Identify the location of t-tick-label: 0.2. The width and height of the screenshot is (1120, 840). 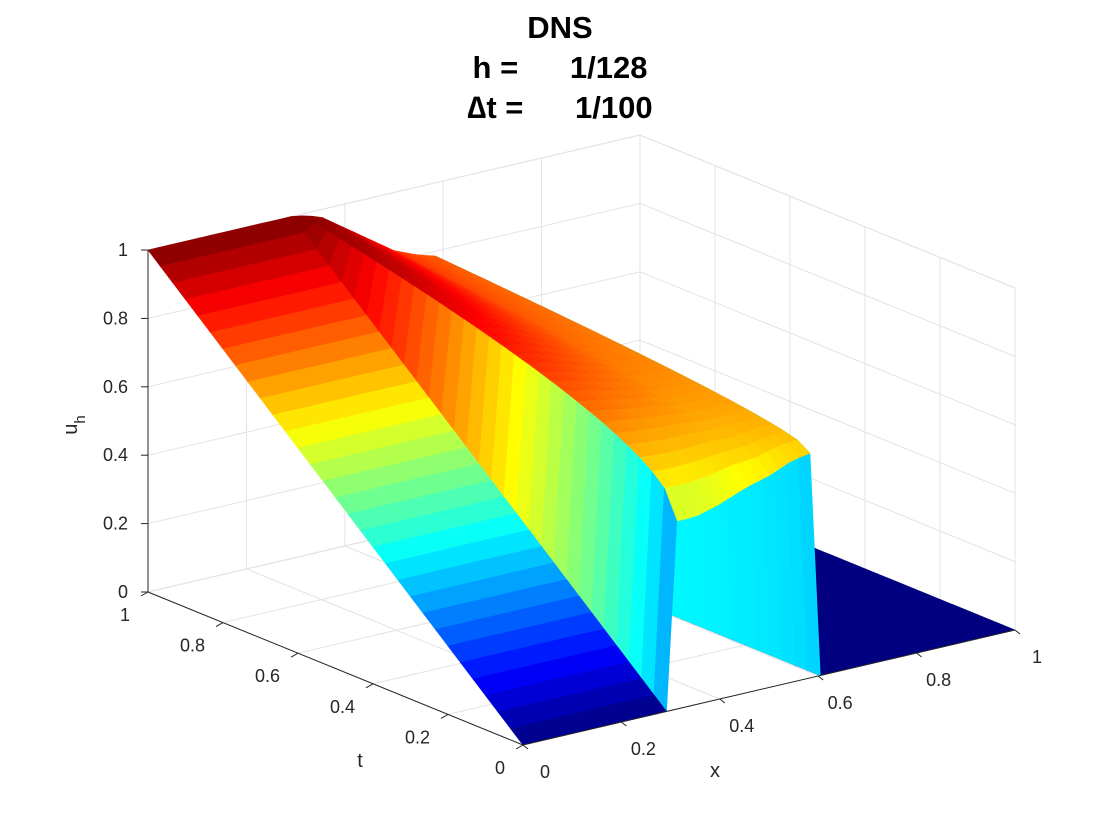
(417, 737).